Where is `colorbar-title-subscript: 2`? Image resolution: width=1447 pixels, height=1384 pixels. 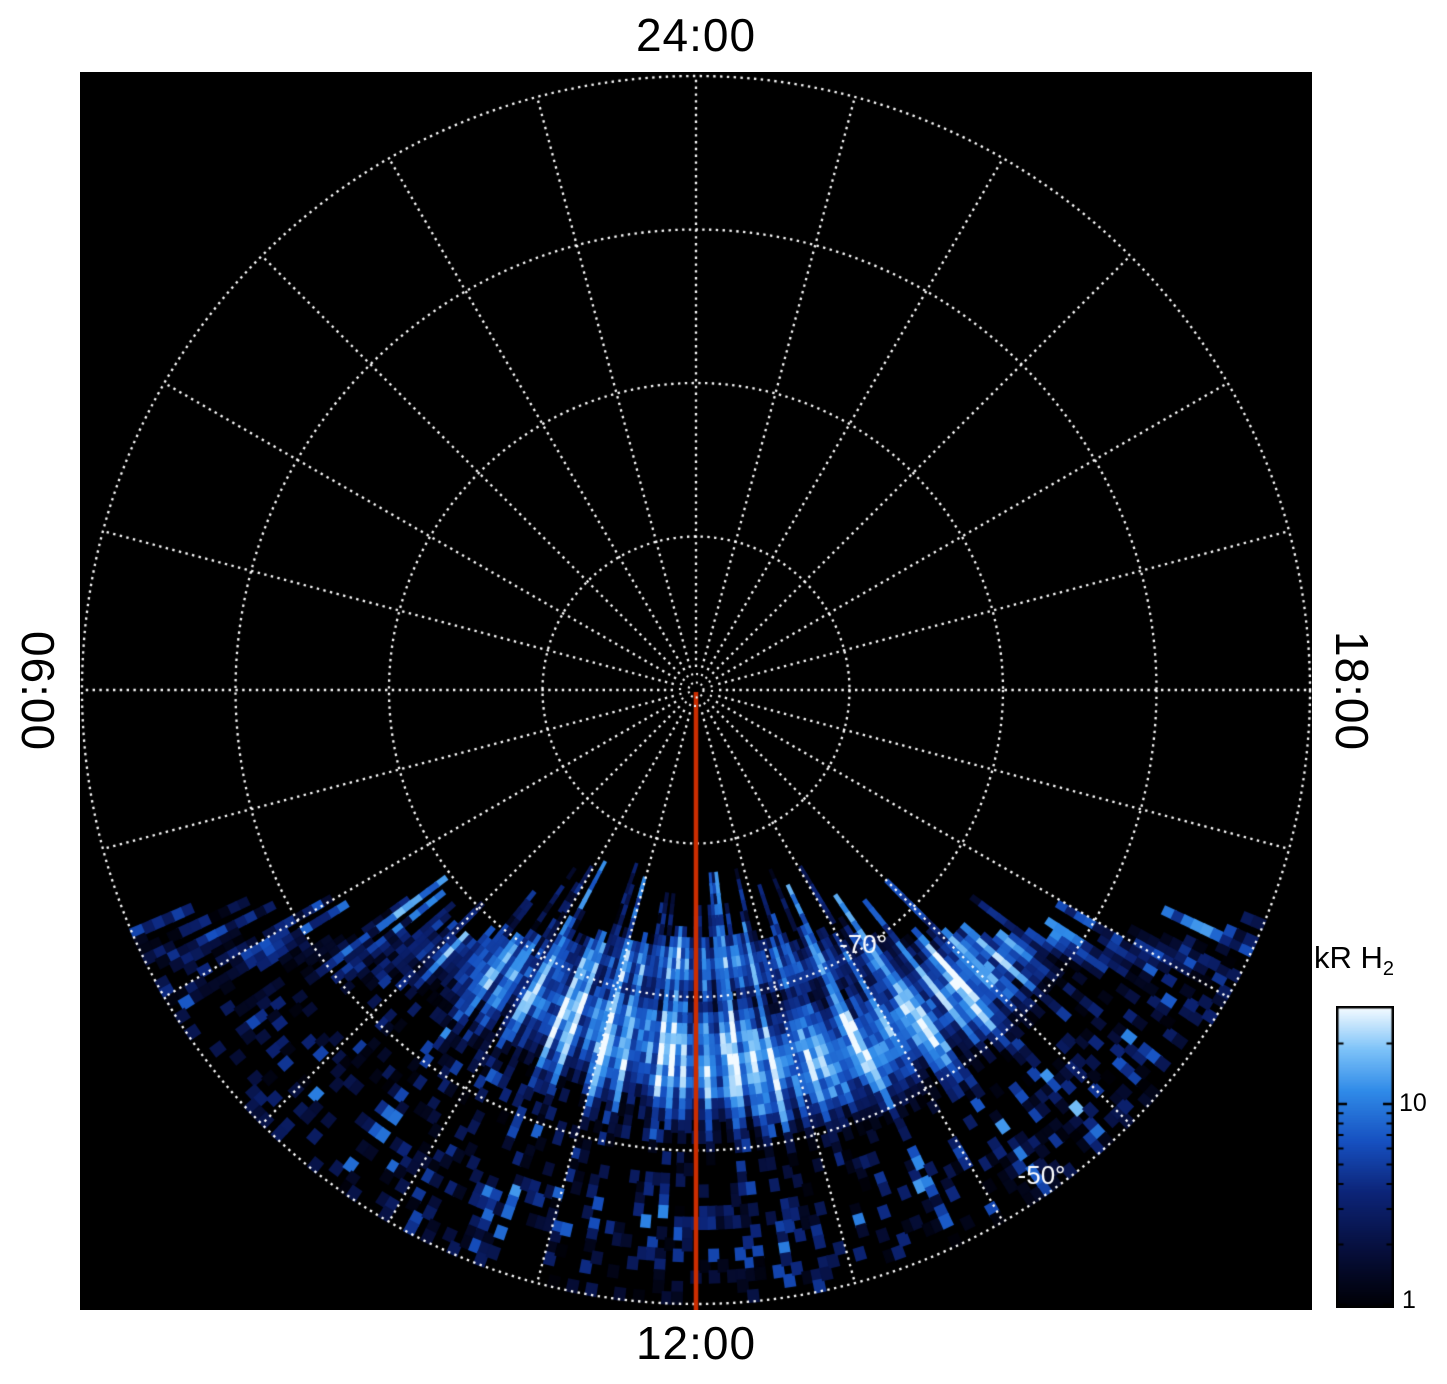
colorbar-title-subscript: 2 is located at coordinates (1388, 969).